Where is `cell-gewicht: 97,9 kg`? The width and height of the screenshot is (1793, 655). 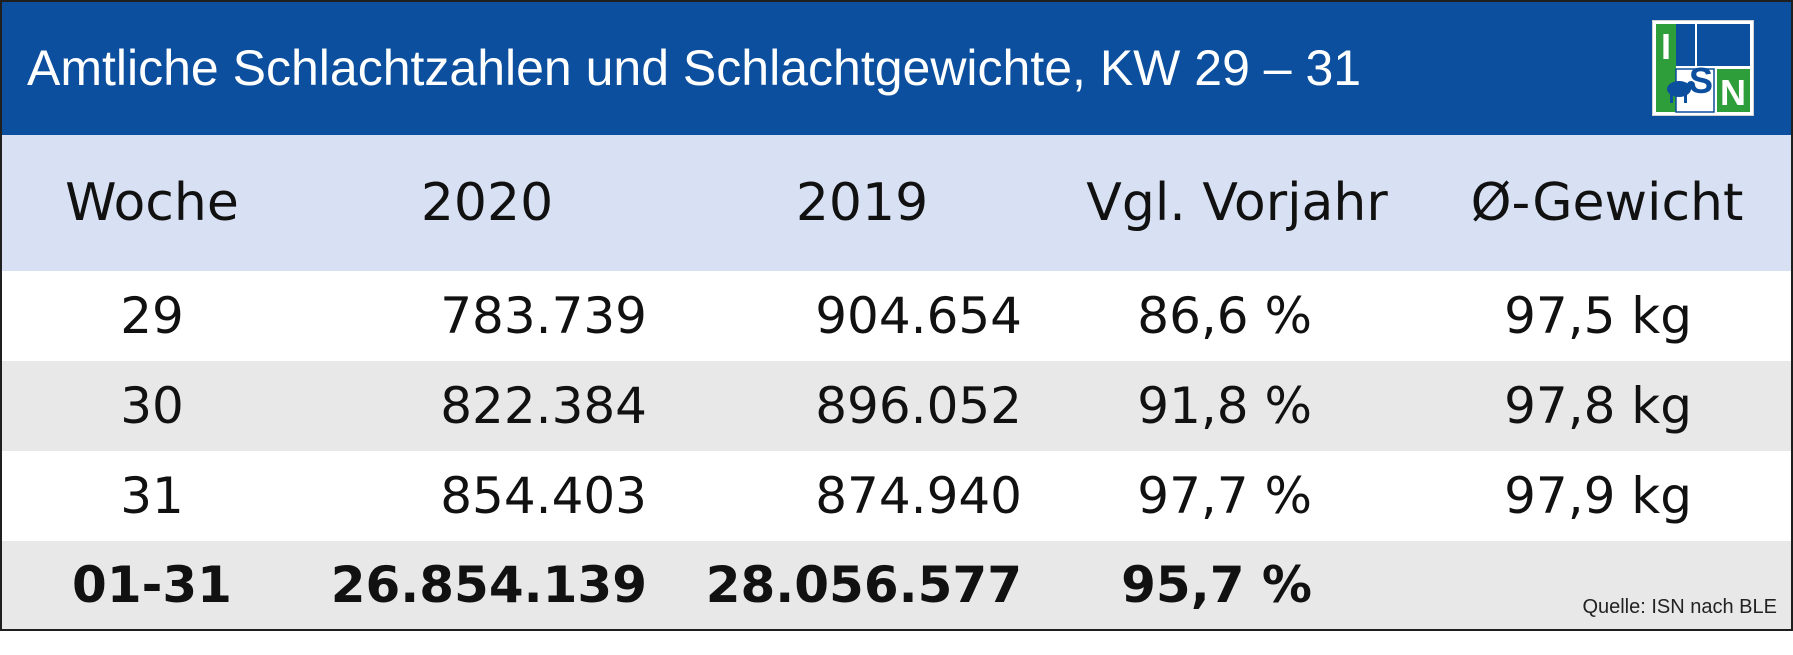 cell-gewicht: 97,9 kg is located at coordinates (1598, 496).